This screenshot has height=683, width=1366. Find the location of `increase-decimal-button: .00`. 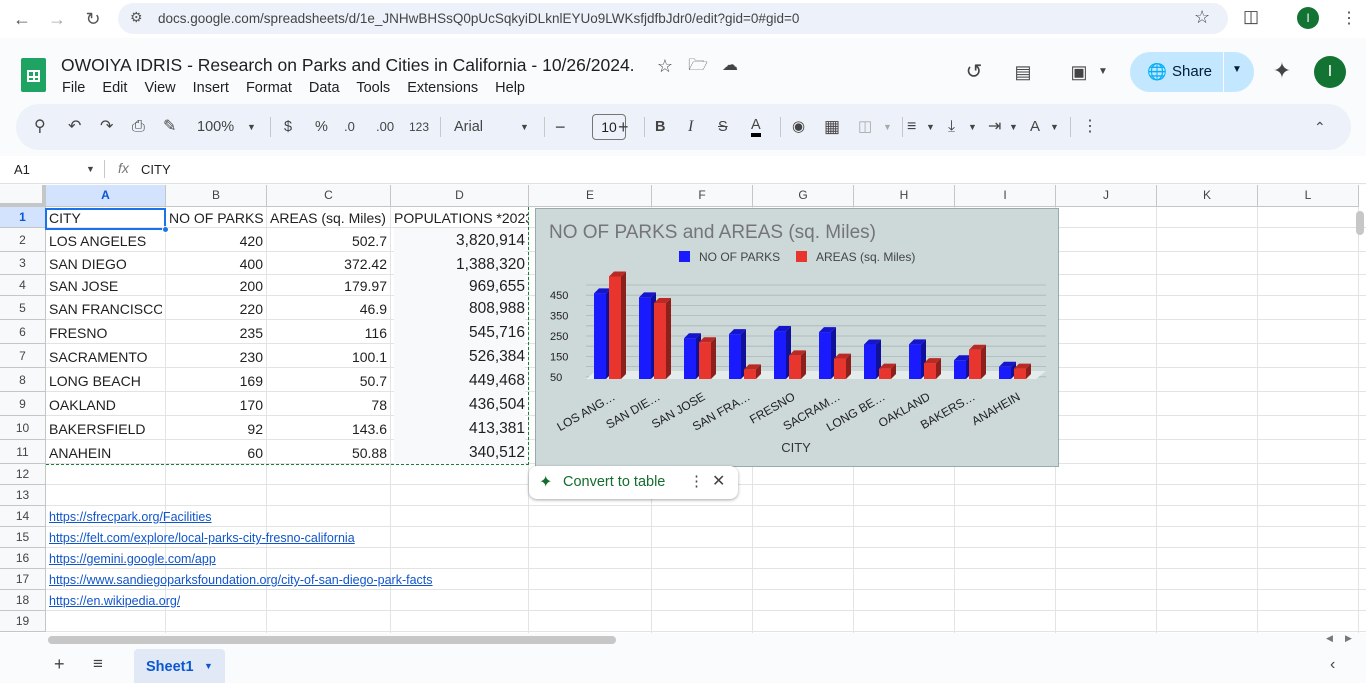

increase-decimal-button: .00 is located at coordinates (385, 127).